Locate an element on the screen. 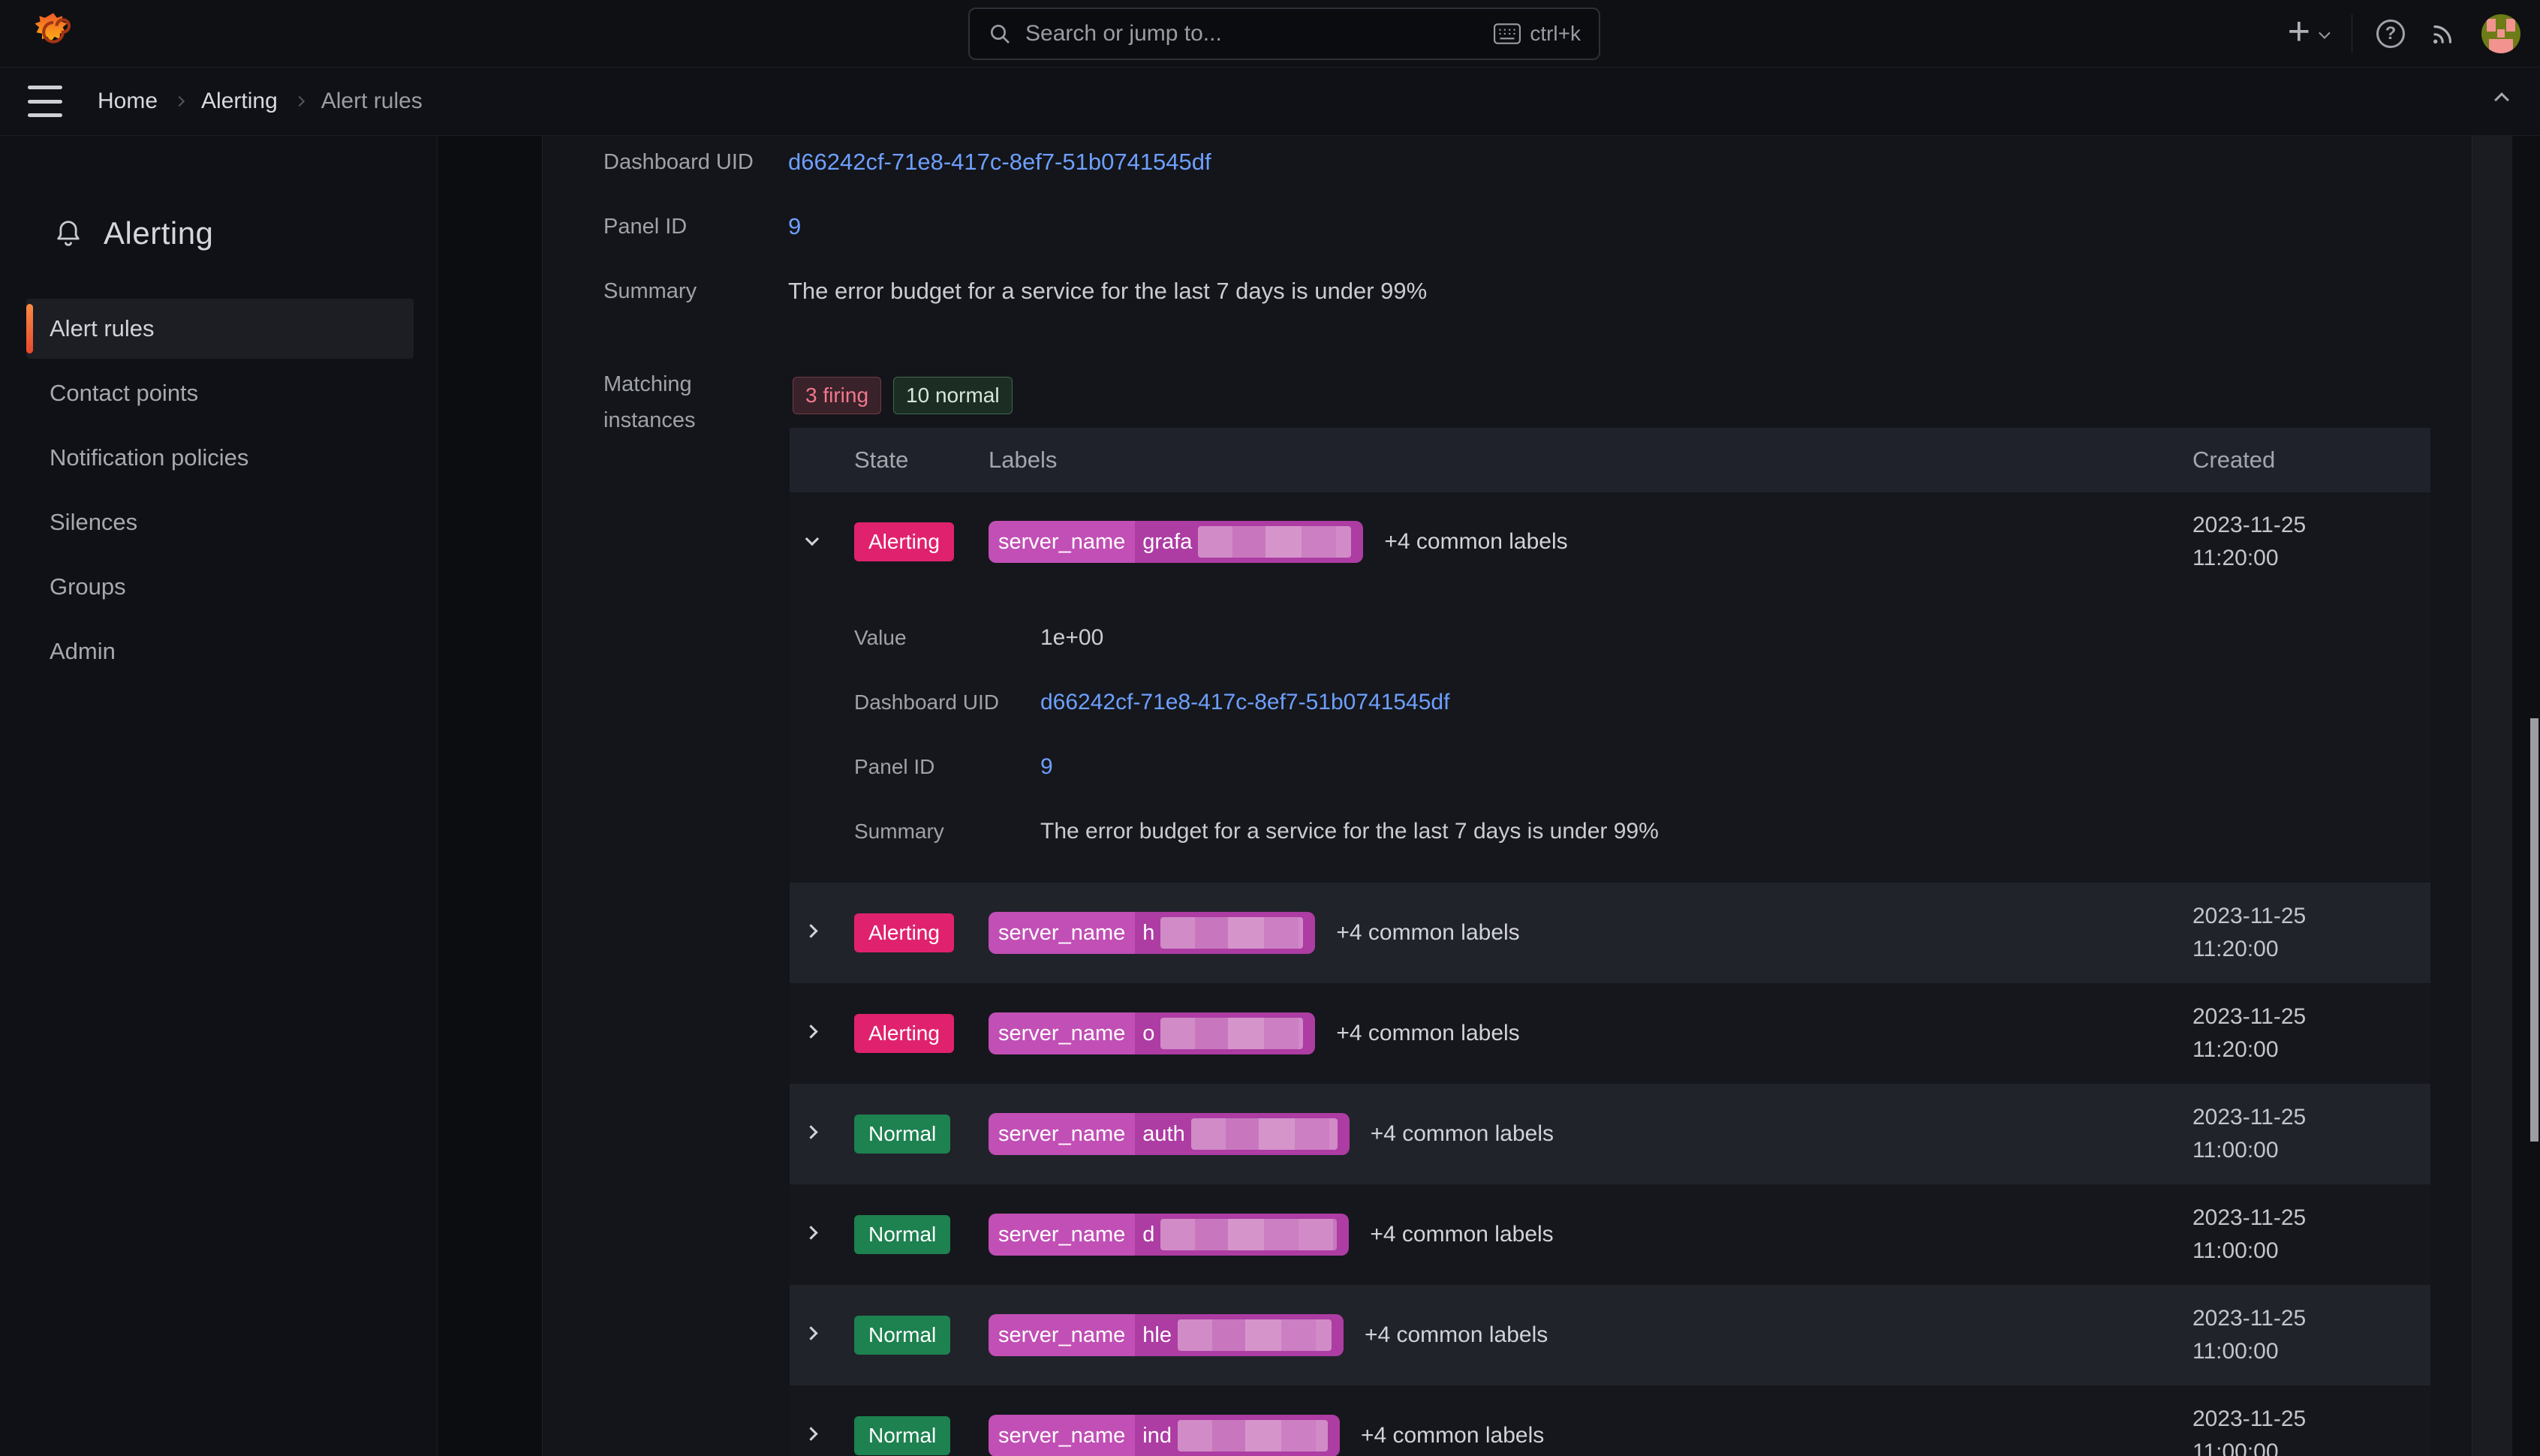 This screenshot has height=1456, width=2540. matching-instances-badges: 3 firing 10 normal is located at coordinates (903, 395).